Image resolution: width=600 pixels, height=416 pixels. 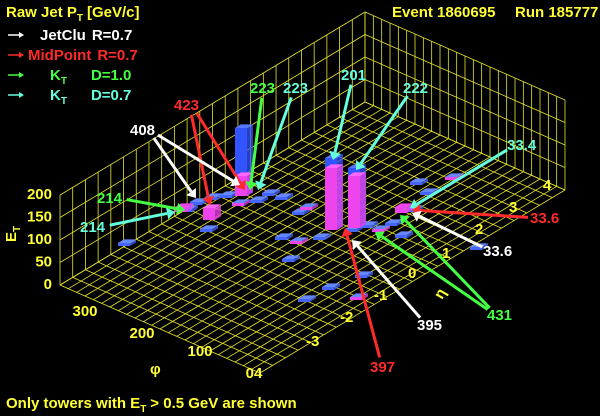 I want to click on legend-label: JetClu R=0.7, so click(x=86, y=35).